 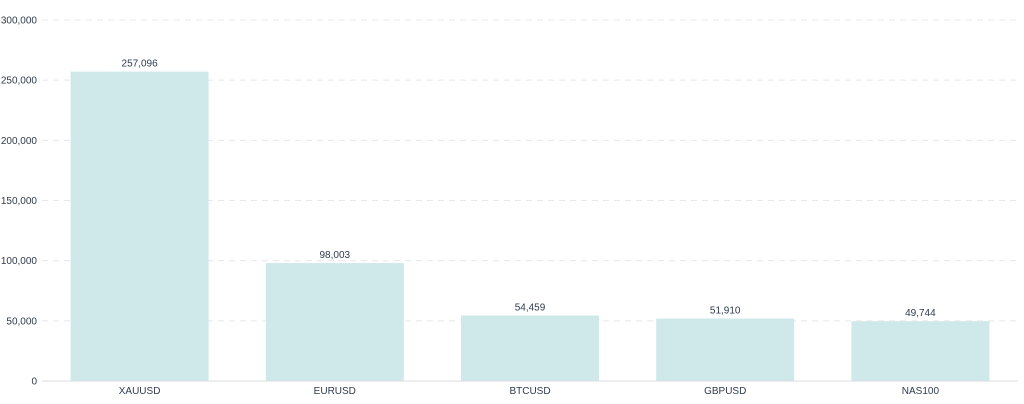 What do you see at coordinates (725, 391) in the screenshot?
I see `x-tick-label: GBPUSD` at bounding box center [725, 391].